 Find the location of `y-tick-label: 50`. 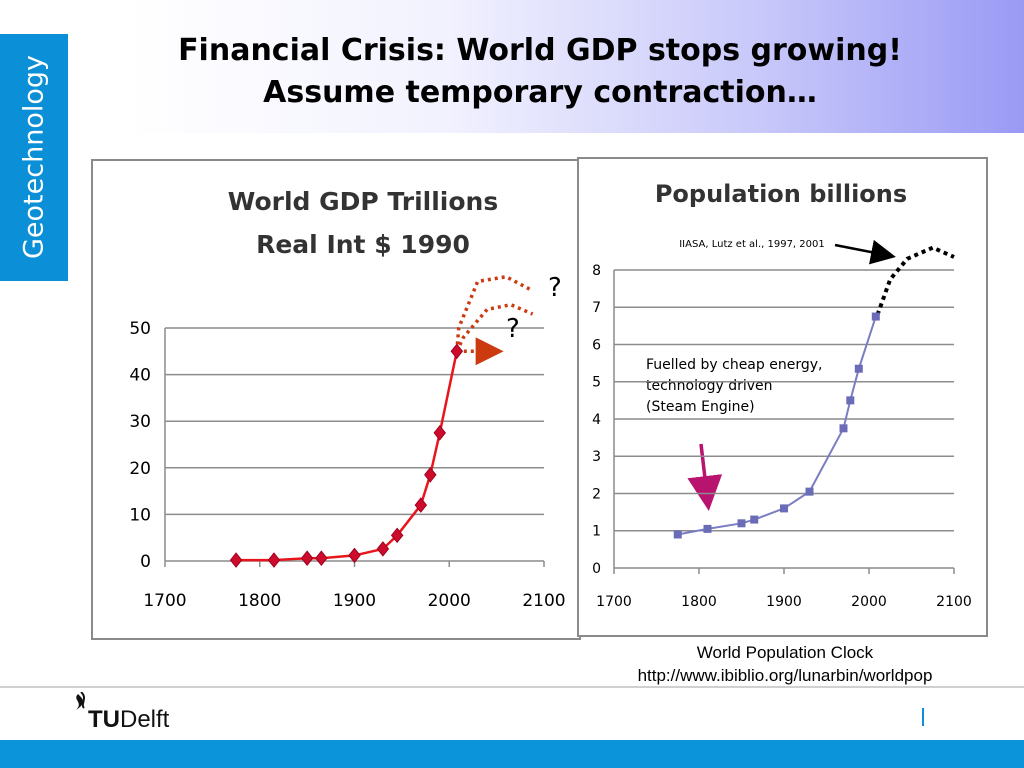

y-tick-label: 50 is located at coordinates (140, 329).